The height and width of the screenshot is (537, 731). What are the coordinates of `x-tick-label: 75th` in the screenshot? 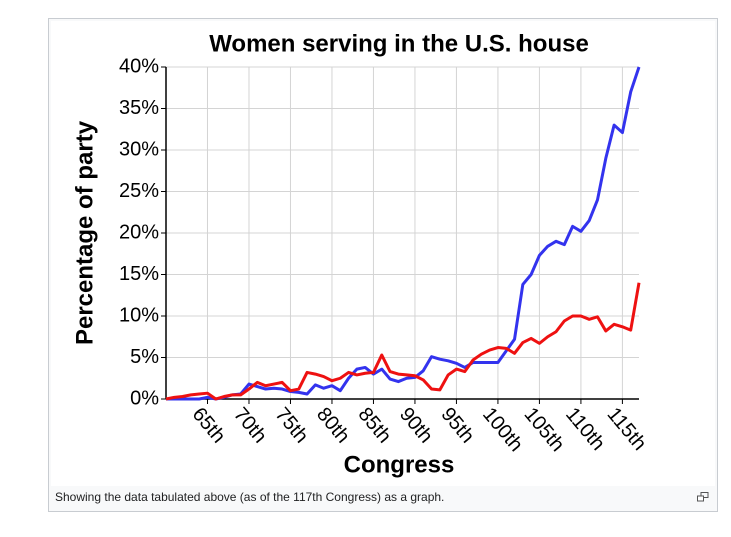 It's located at (292, 425).